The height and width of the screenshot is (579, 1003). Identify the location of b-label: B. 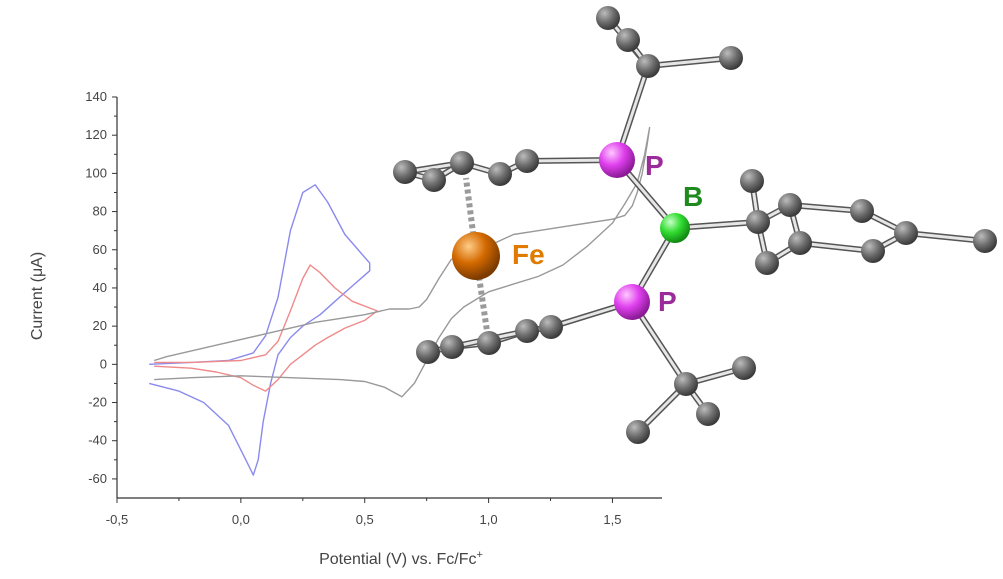
(693, 196).